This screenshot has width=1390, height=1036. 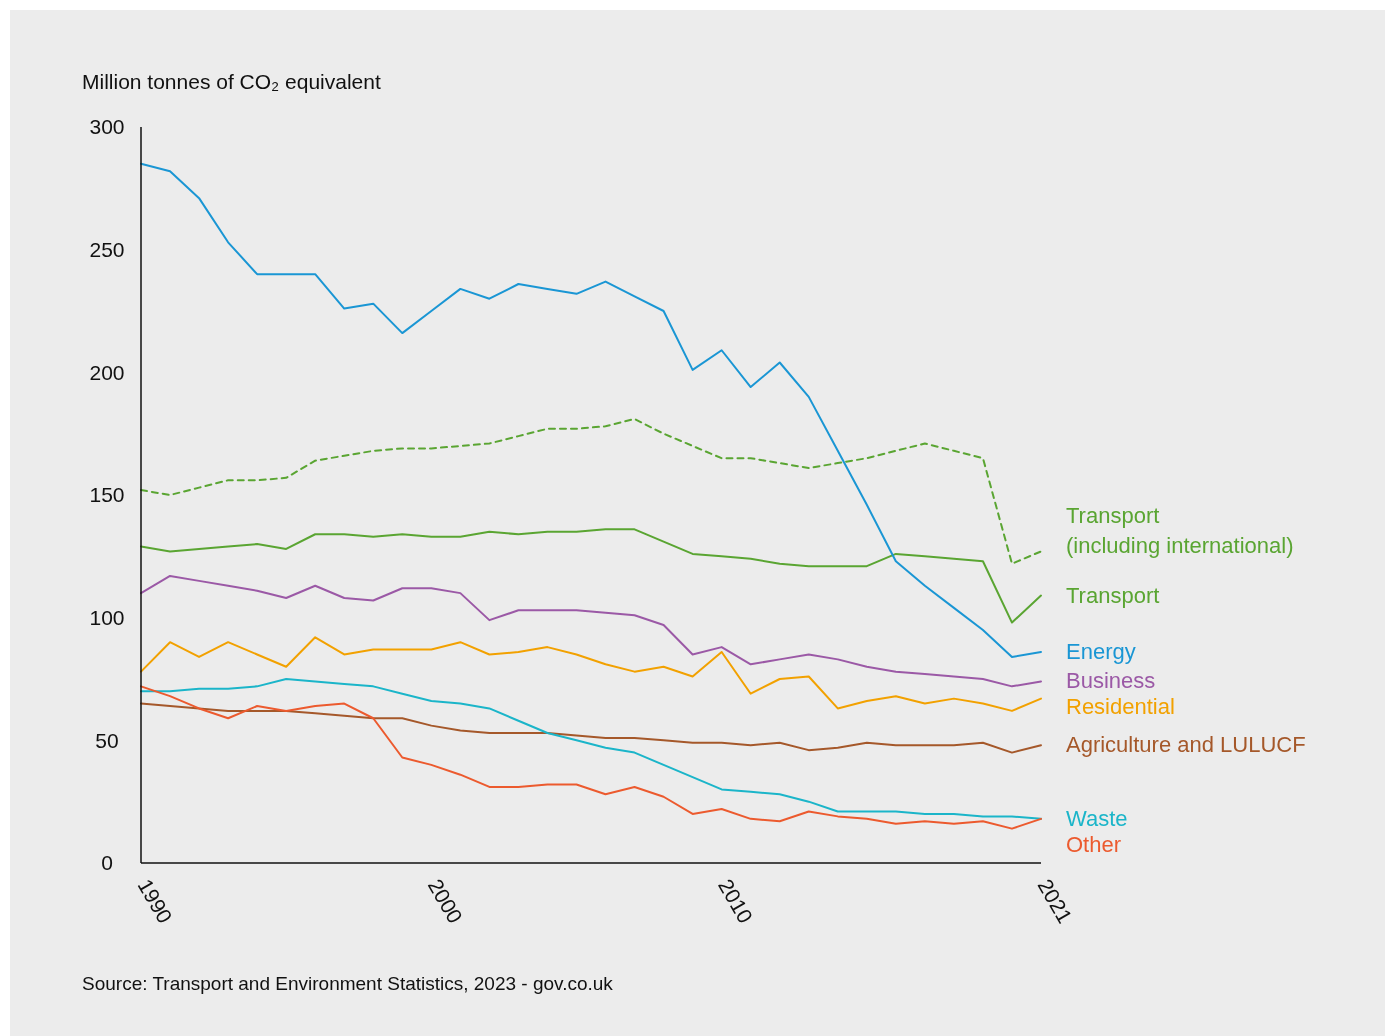 What do you see at coordinates (1101, 652) in the screenshot?
I see `series-label: Energy` at bounding box center [1101, 652].